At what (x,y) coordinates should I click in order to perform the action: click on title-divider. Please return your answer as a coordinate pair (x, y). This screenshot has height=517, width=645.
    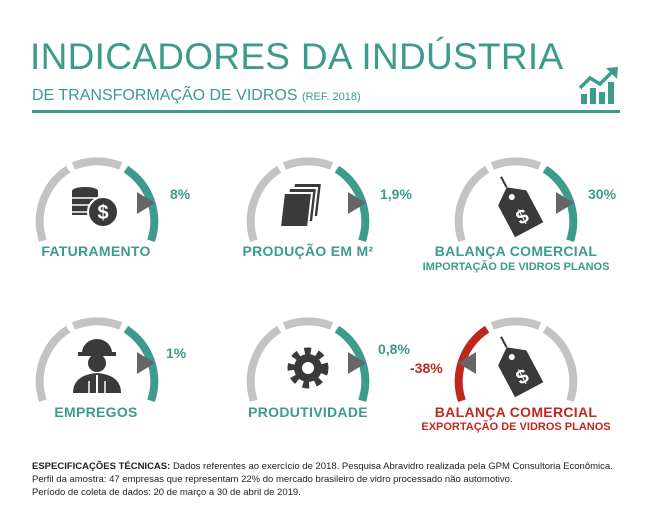
    Looking at the image, I should click on (326, 111).